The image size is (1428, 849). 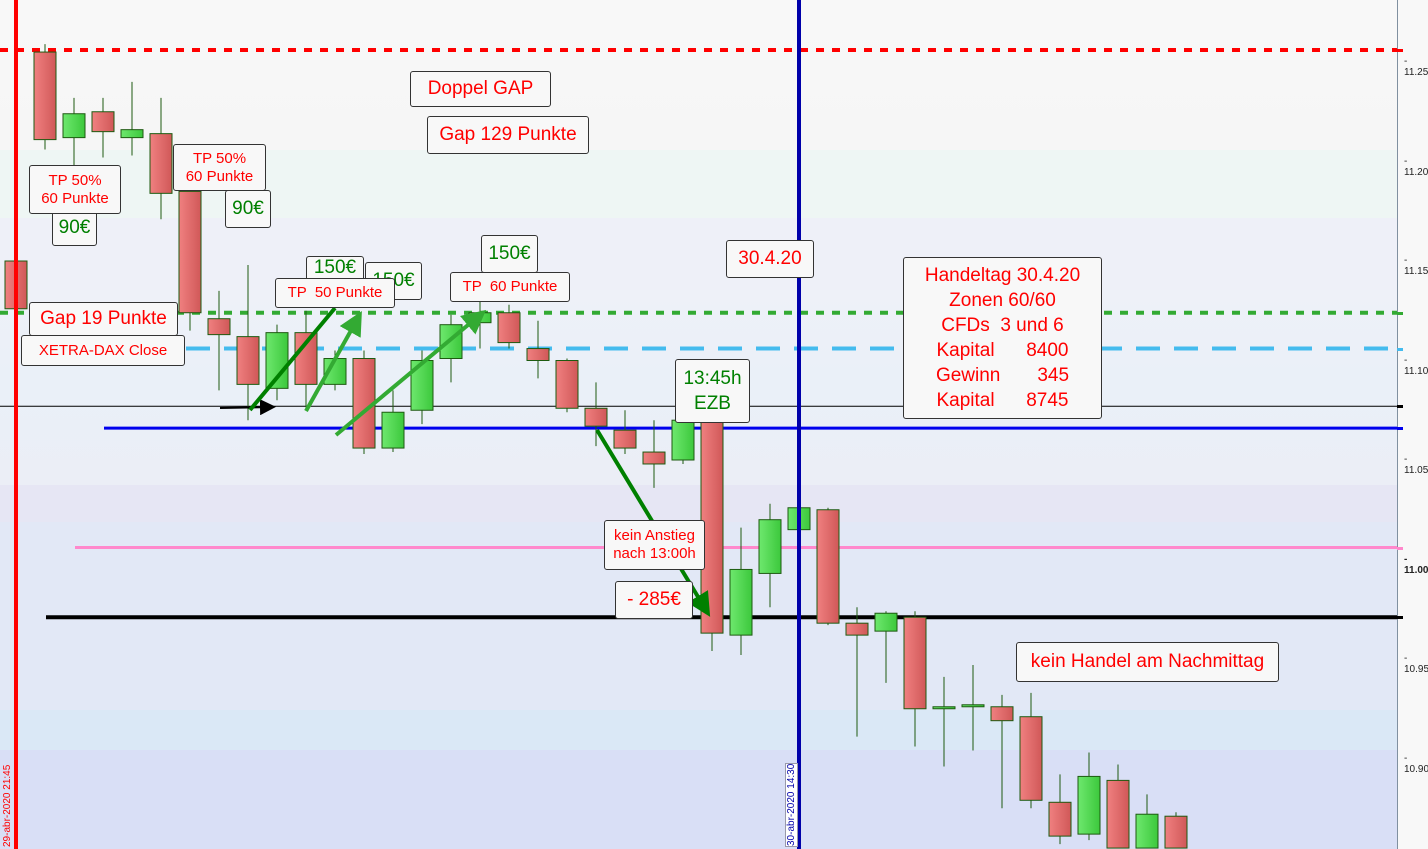 What do you see at coordinates (335, 293) in the screenshot?
I see `annotation-tp-50-punkte: TP 50 Punkte` at bounding box center [335, 293].